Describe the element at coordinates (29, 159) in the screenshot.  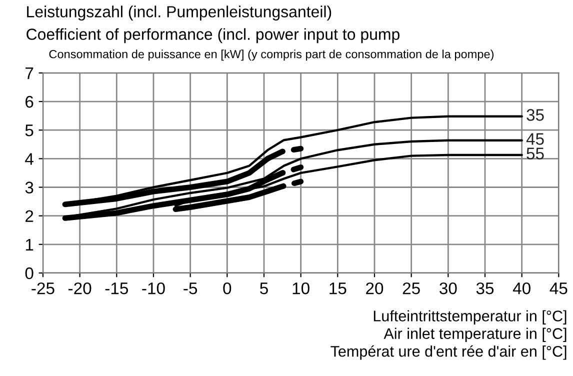
I see `y-tick-label: 4` at that location.